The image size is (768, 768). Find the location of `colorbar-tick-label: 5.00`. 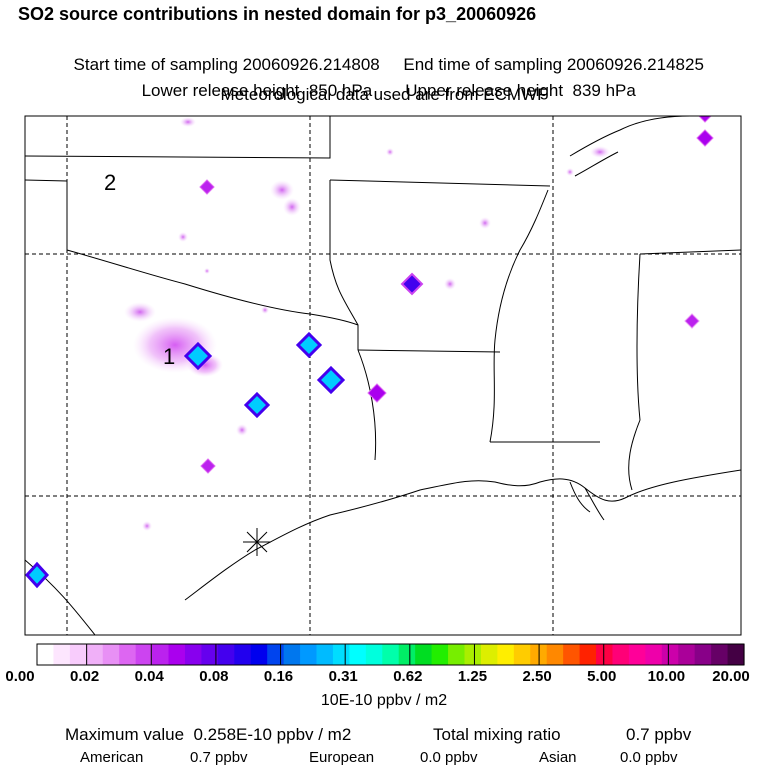

colorbar-tick-label: 5.00 is located at coordinates (602, 676).